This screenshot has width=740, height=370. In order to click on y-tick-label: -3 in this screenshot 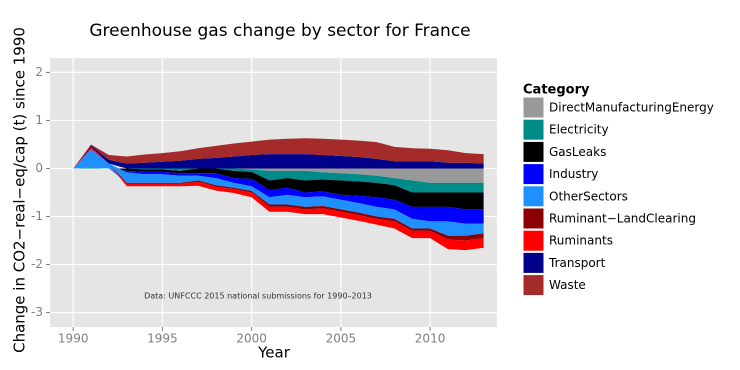, I will do `click(37, 312)`.